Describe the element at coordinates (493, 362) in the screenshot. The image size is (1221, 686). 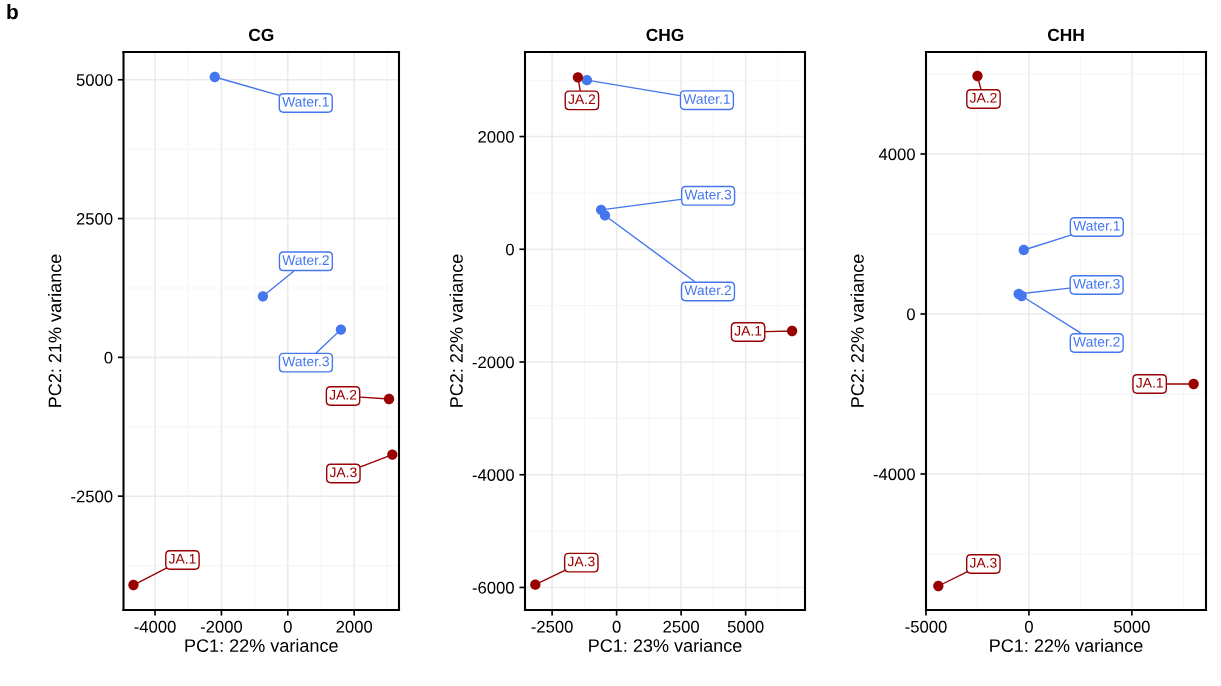
I see `y-tick-label: -2000` at that location.